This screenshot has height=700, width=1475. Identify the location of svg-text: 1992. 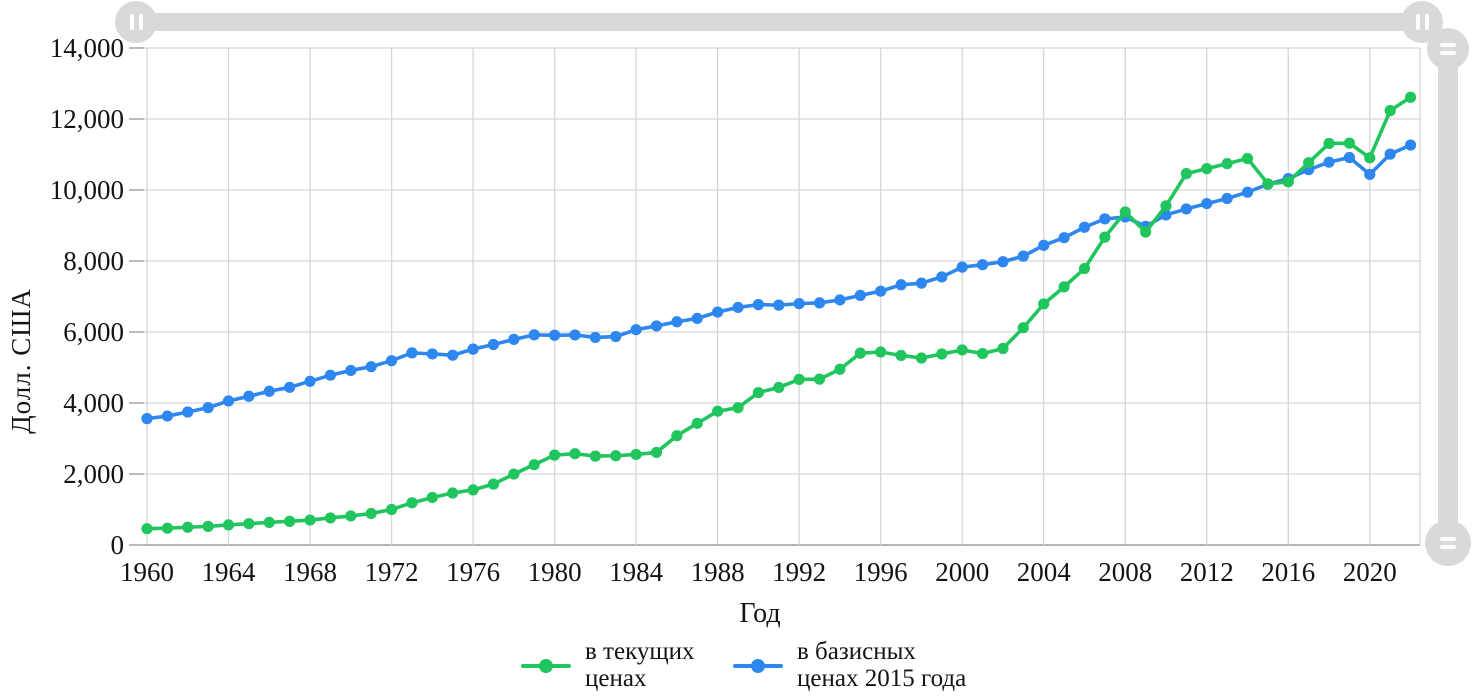
(799, 572).